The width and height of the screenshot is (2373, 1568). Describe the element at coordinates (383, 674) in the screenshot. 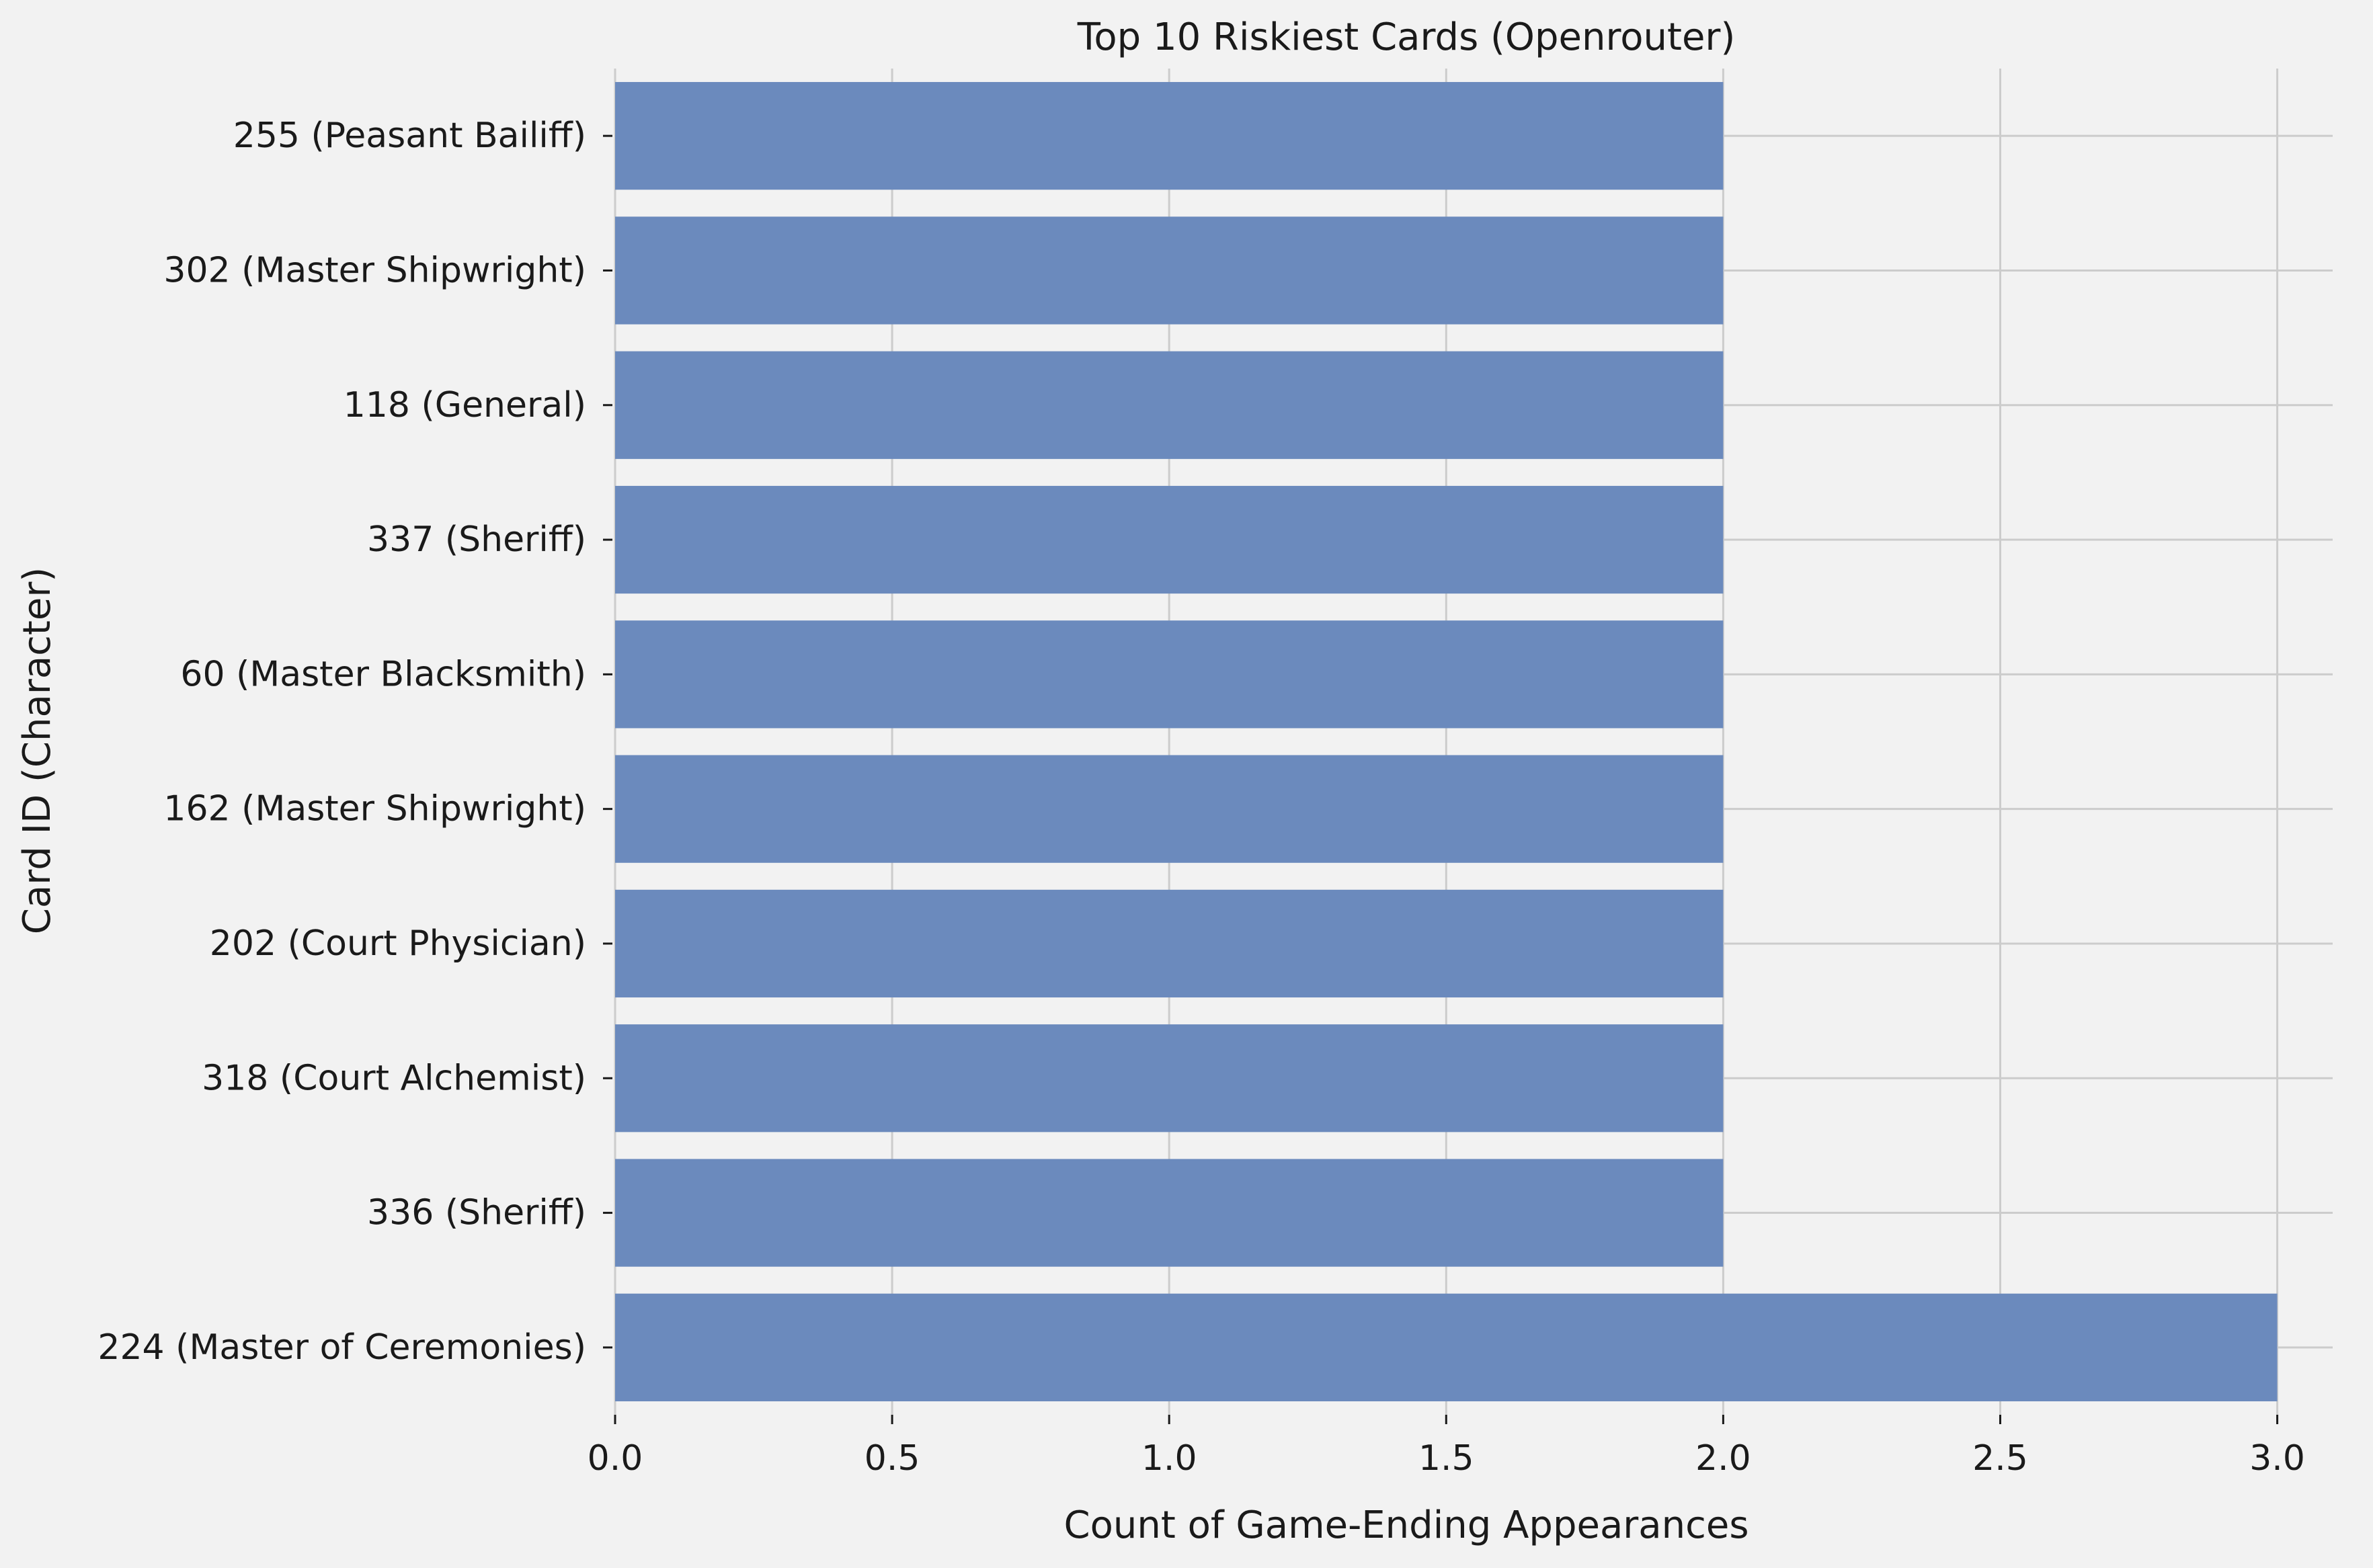

I see `y-tick-label: 60 (Master Blacksmith)` at that location.